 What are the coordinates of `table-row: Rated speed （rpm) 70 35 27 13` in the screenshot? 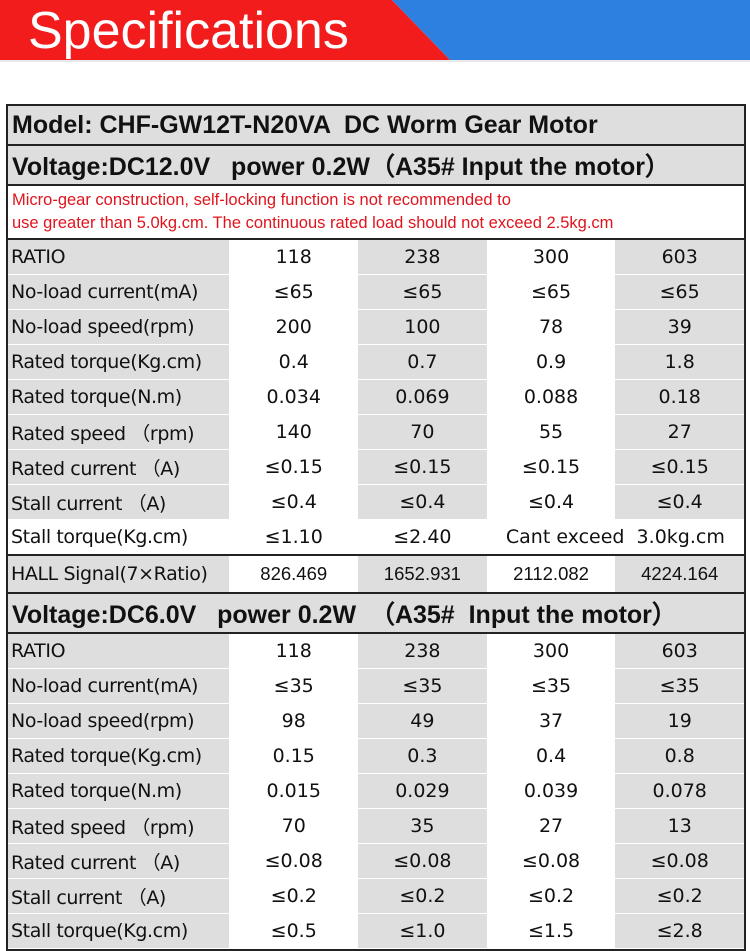 It's located at (376, 826).